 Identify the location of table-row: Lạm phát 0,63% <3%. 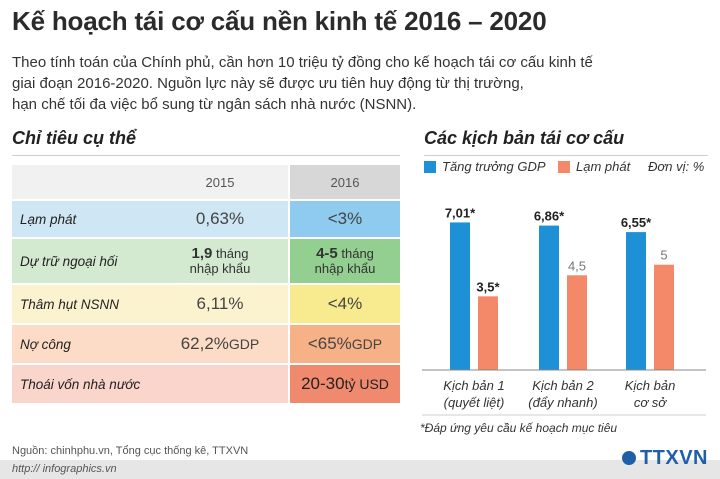
(206, 219).